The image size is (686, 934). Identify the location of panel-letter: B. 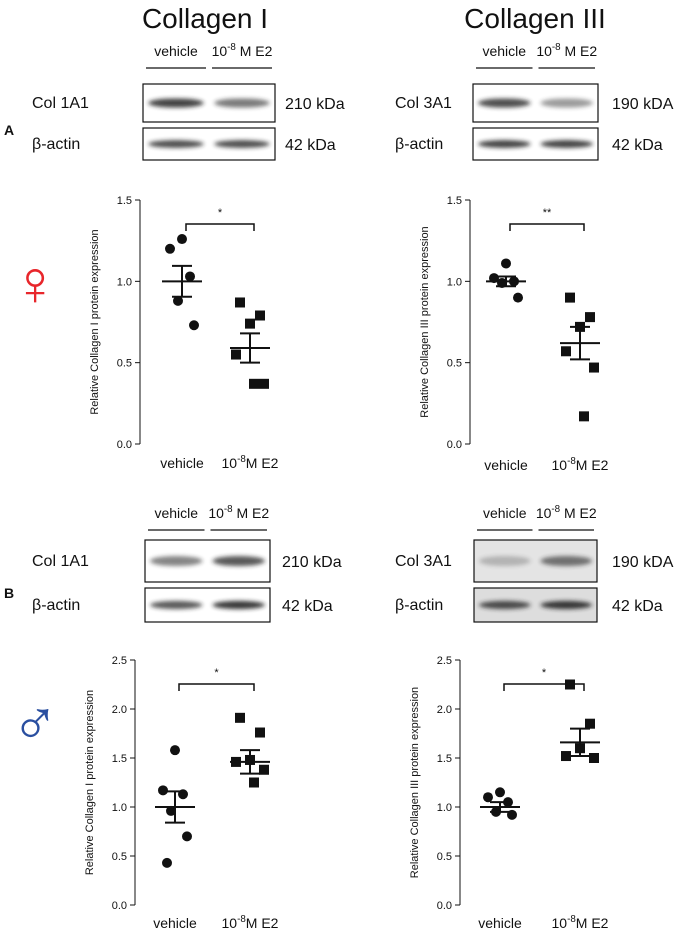
(9, 593).